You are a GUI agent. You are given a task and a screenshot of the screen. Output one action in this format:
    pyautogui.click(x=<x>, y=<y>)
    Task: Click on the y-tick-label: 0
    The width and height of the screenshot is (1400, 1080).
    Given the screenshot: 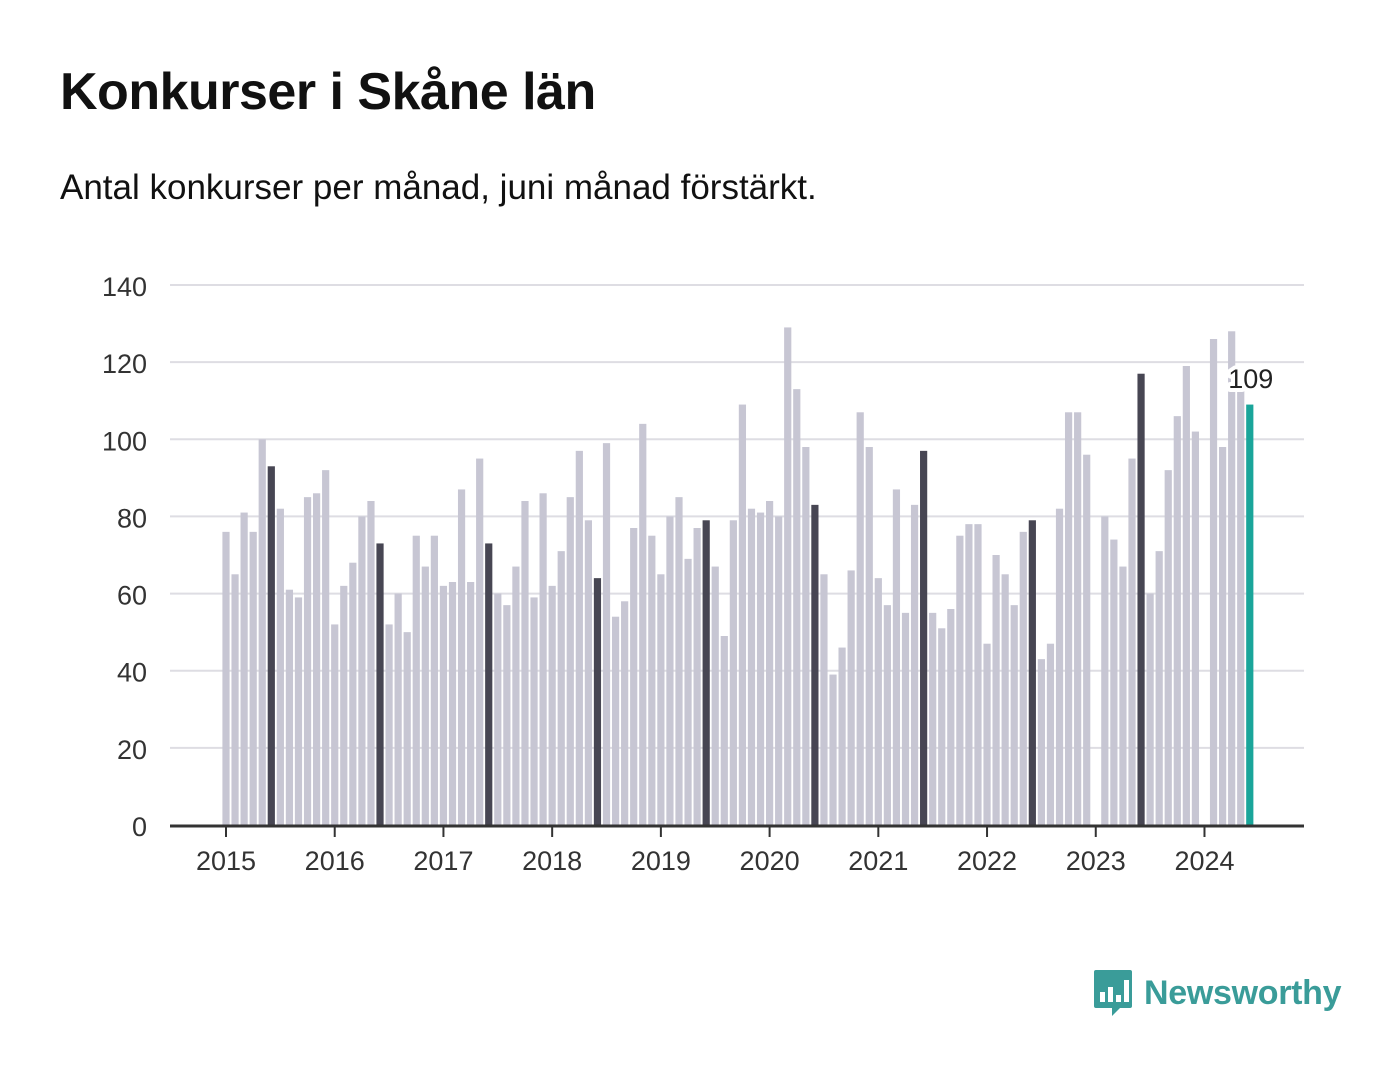 What is the action you would take?
    pyautogui.click(x=139, y=827)
    